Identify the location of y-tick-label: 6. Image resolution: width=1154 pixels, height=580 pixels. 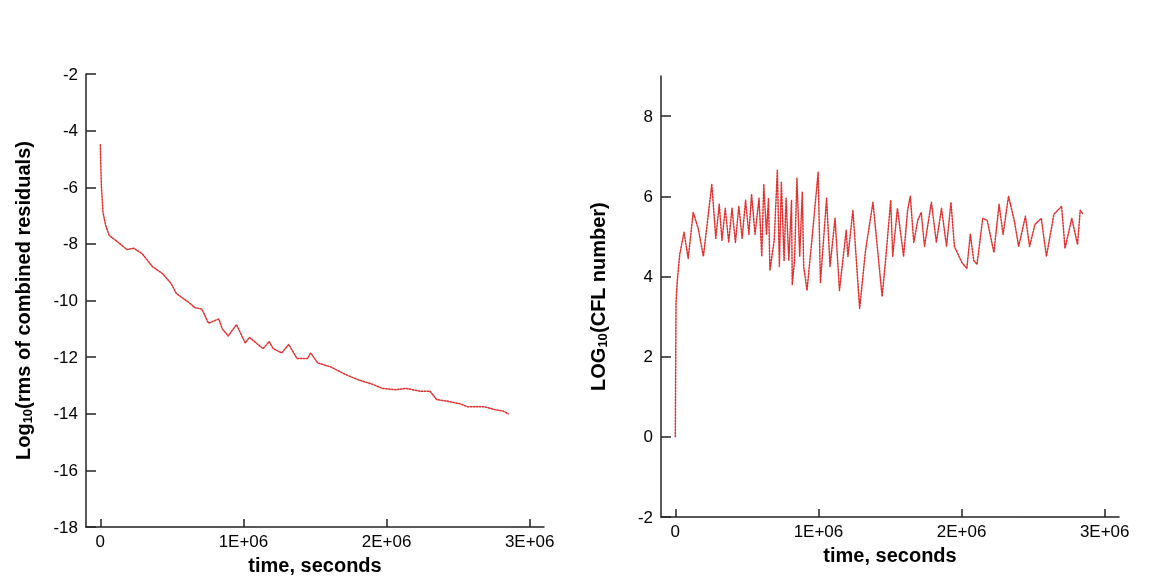
(648, 196).